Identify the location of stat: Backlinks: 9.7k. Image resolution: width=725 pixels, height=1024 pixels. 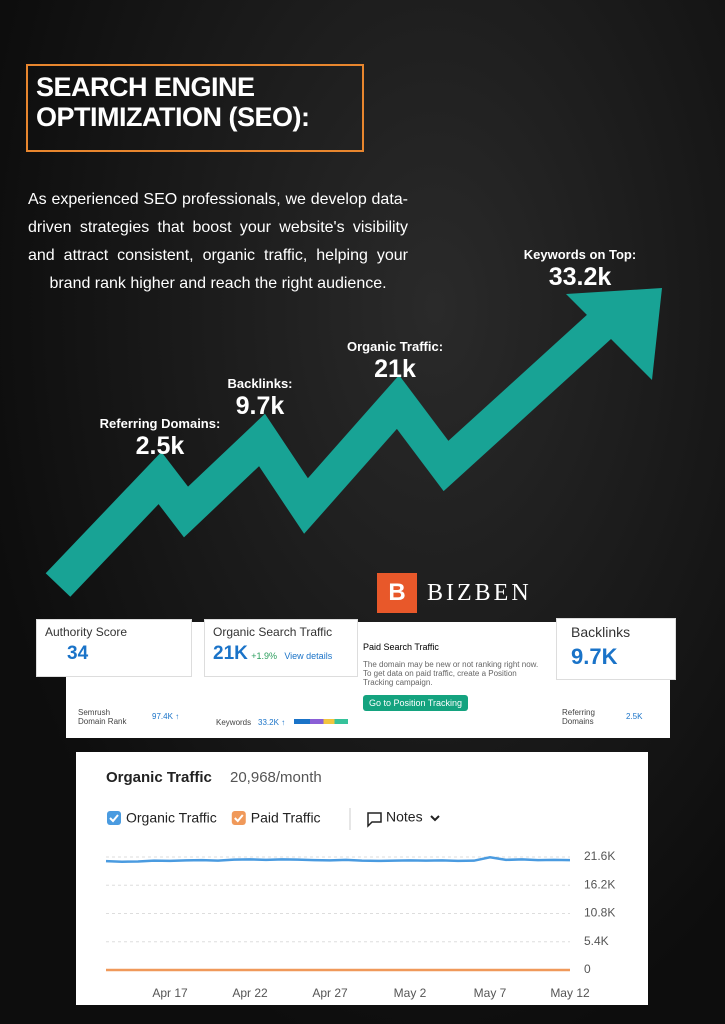
(260, 398).